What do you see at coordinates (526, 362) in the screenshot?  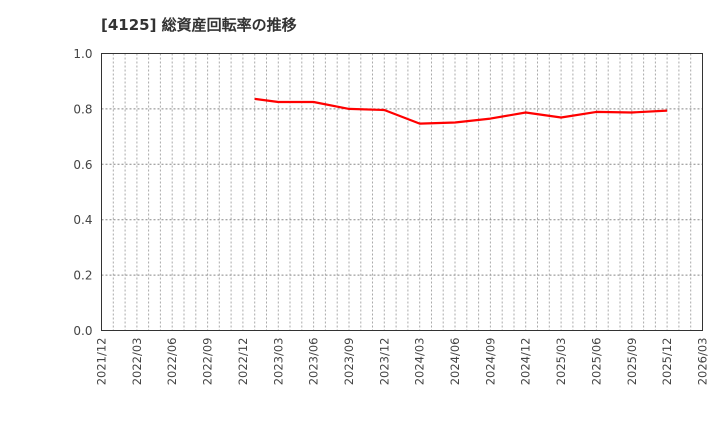 I see `x-tick-label: 2024/12` at bounding box center [526, 362].